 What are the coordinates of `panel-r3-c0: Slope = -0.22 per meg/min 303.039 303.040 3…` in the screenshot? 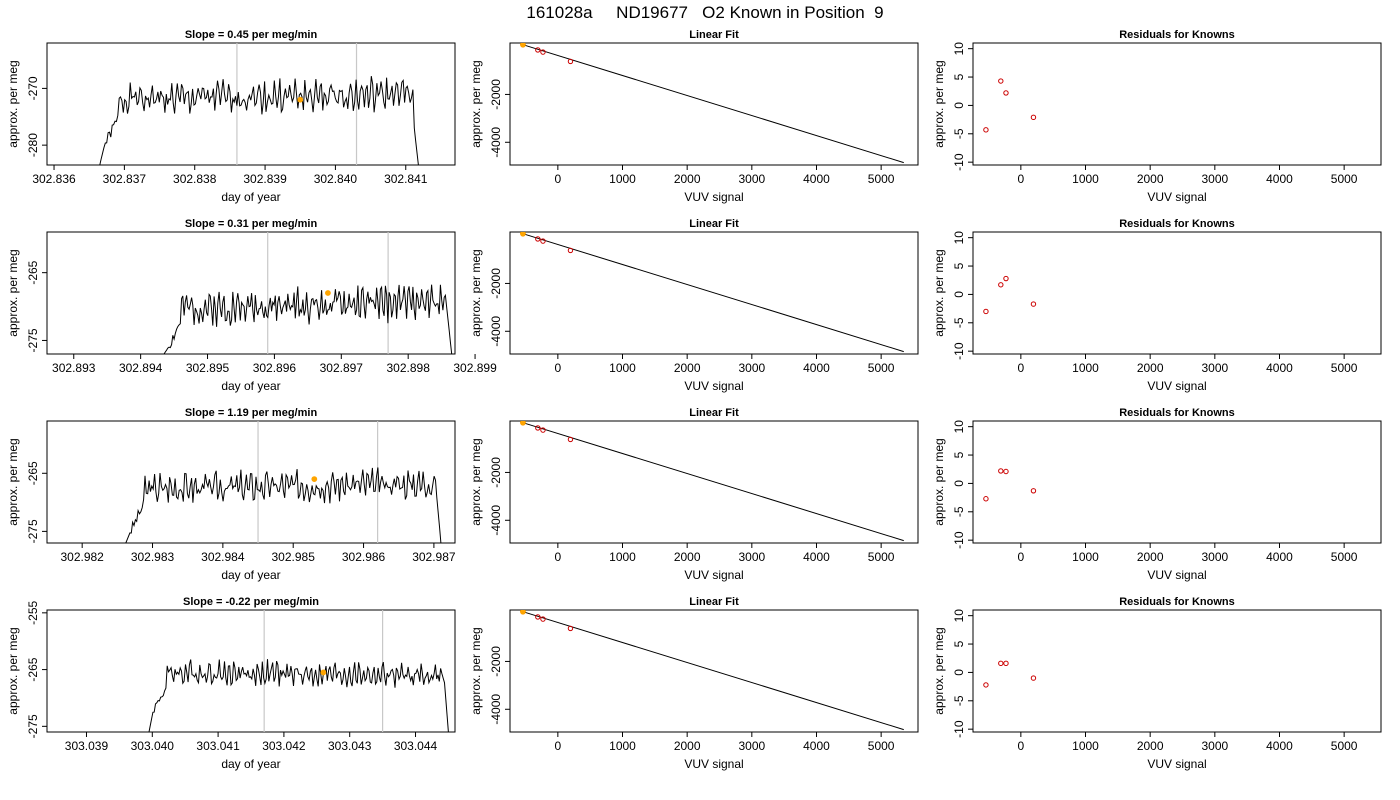 It's located at (231, 683).